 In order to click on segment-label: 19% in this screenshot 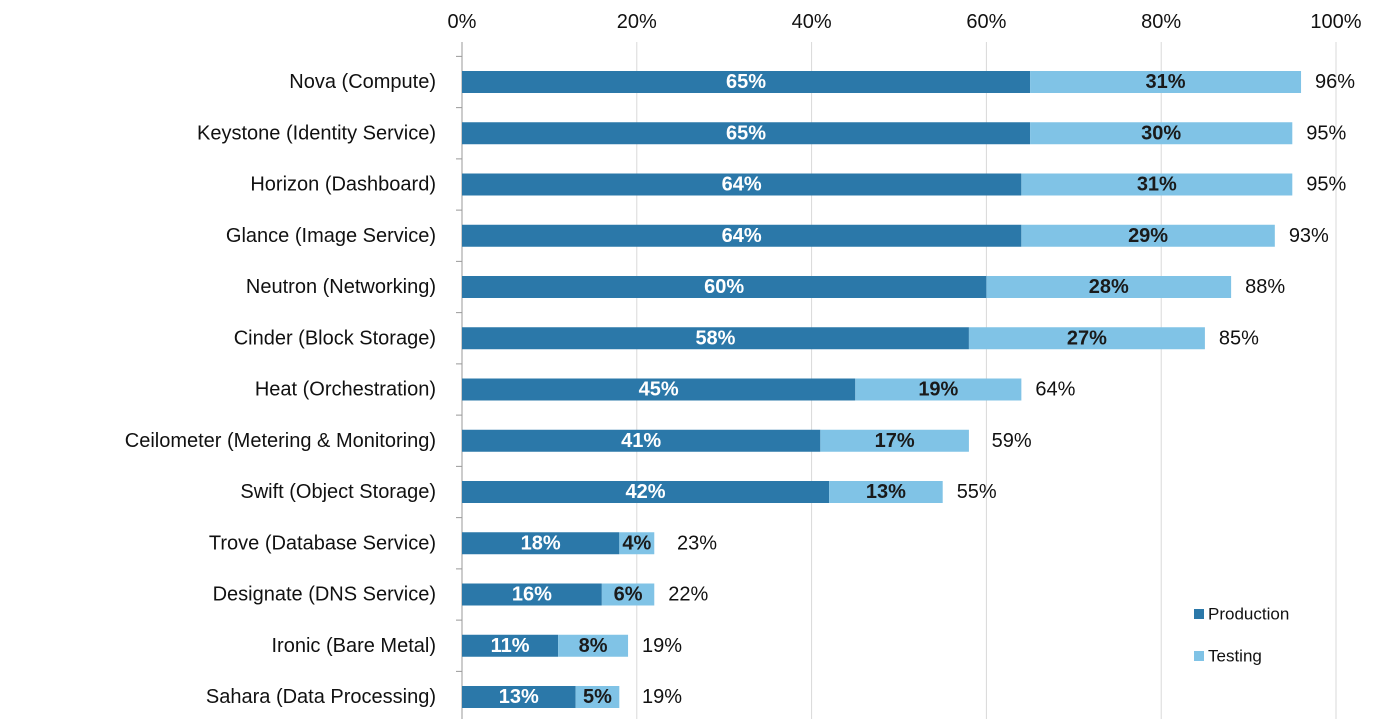, I will do `click(938, 390)`.